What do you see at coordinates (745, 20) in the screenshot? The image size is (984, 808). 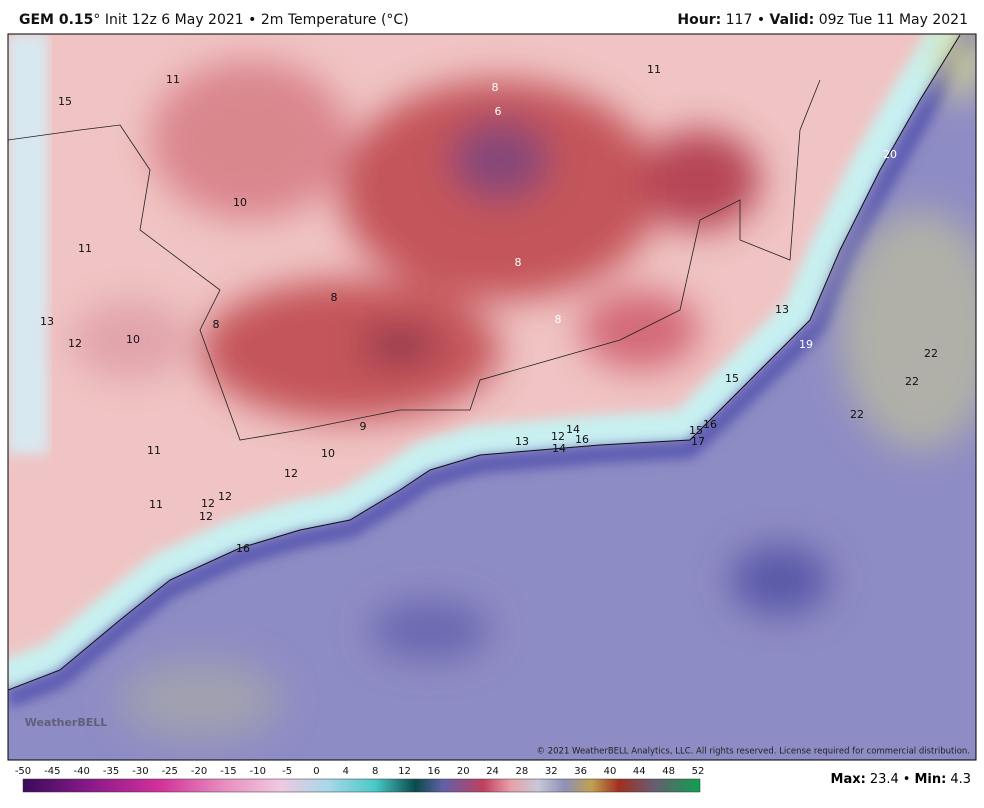 I see `hour-value: 117 •` at bounding box center [745, 20].